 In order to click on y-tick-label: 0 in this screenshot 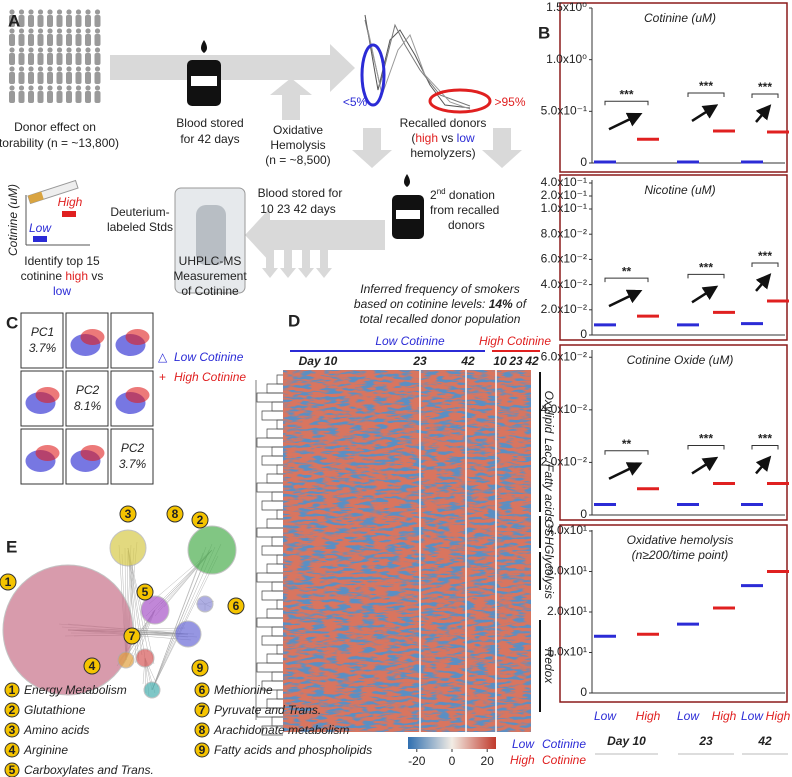, I will do `click(583, 692)`.